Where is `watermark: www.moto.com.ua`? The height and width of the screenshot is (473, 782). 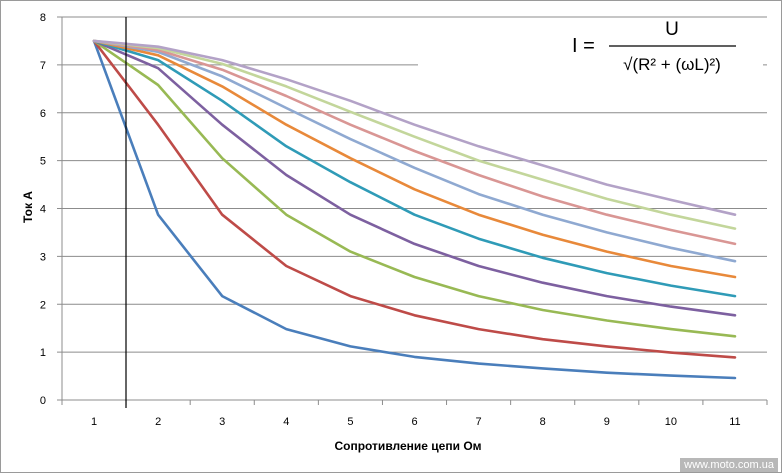
watermark: www.moto.com.ua is located at coordinates (729, 465).